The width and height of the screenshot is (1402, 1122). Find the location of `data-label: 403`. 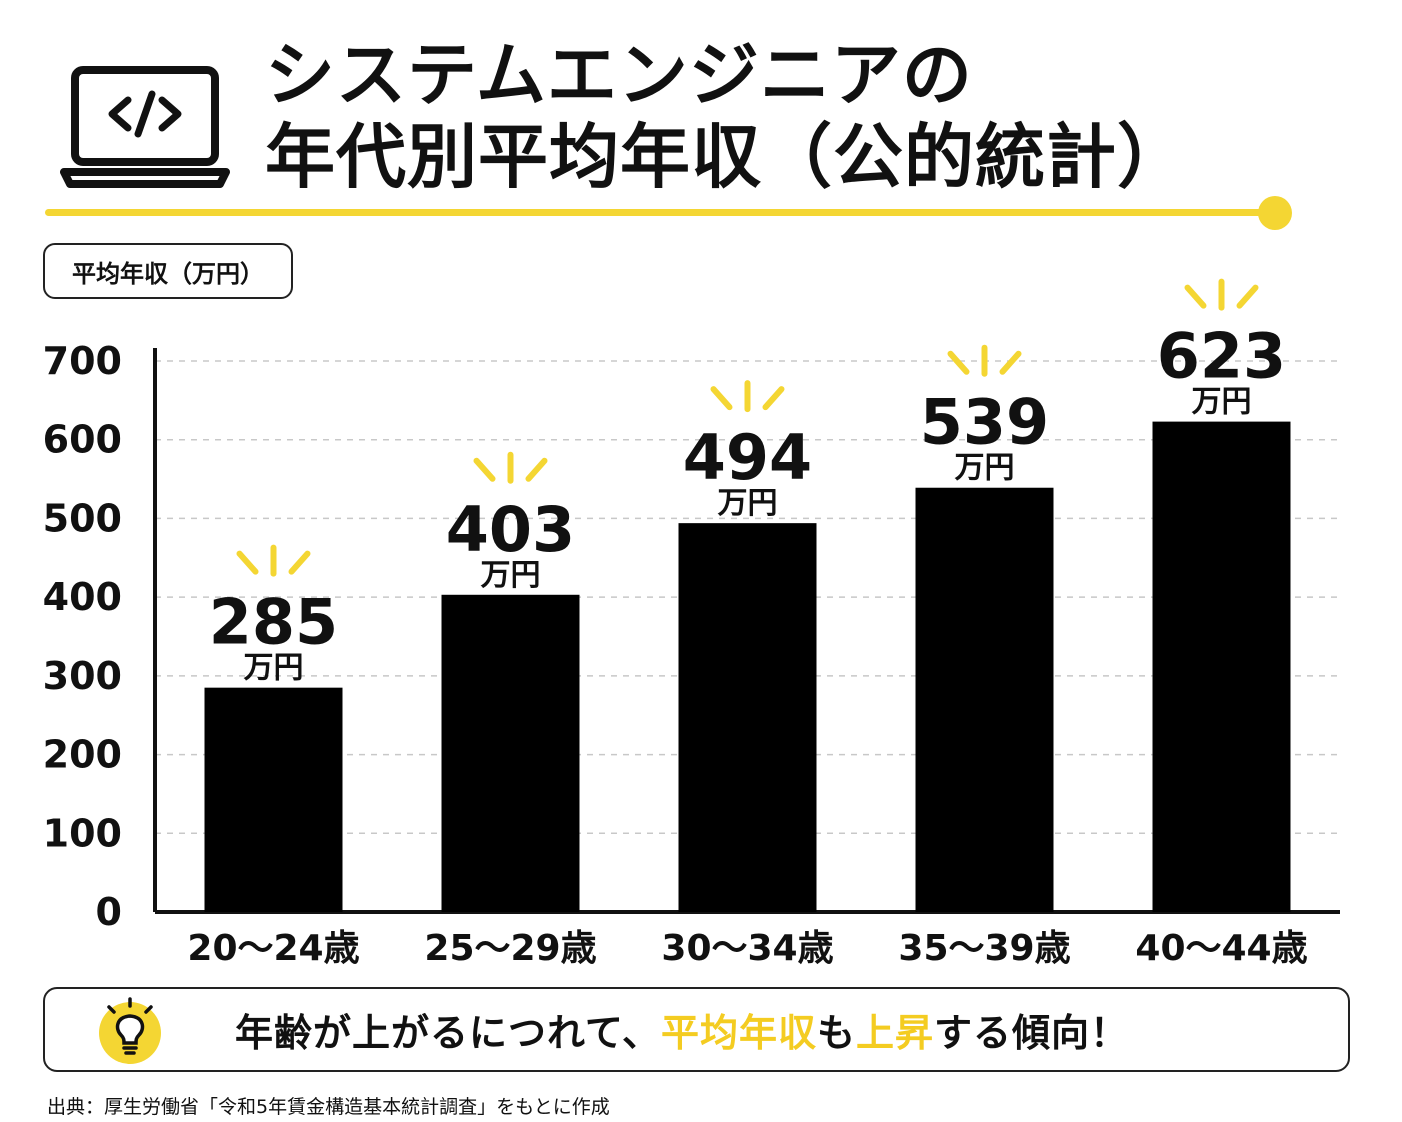

data-label: 403 is located at coordinates (510, 529).